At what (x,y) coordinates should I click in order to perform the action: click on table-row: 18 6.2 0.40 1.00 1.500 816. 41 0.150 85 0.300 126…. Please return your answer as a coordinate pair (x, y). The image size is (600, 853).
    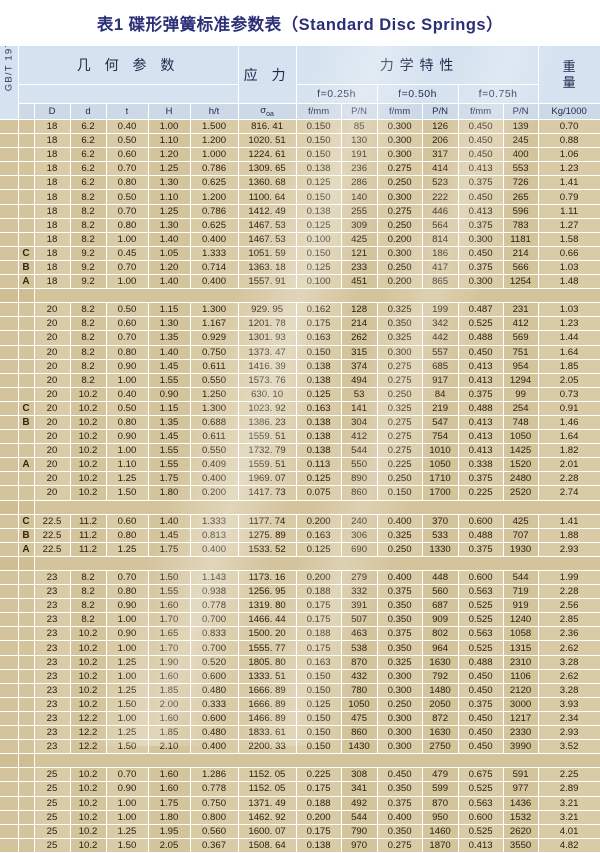
    Looking at the image, I should click on (300, 127).